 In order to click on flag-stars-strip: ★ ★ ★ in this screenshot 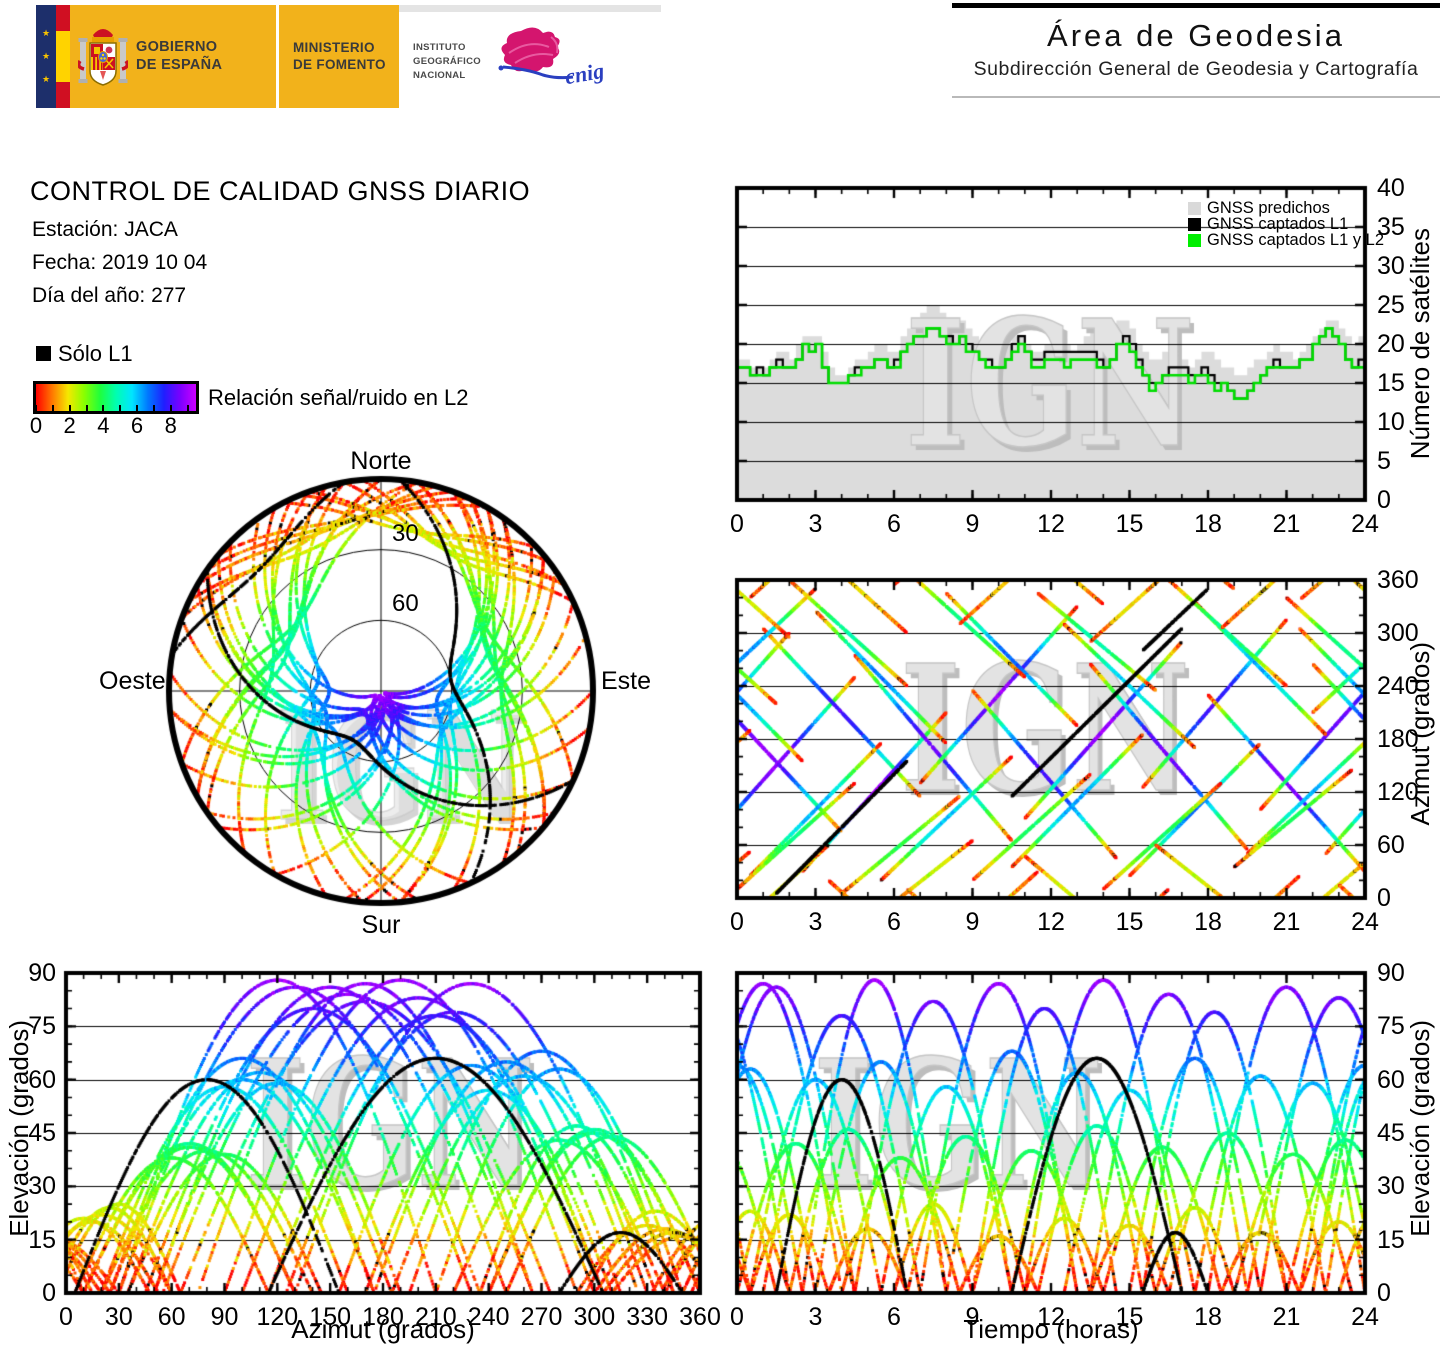, I will do `click(46, 56)`.